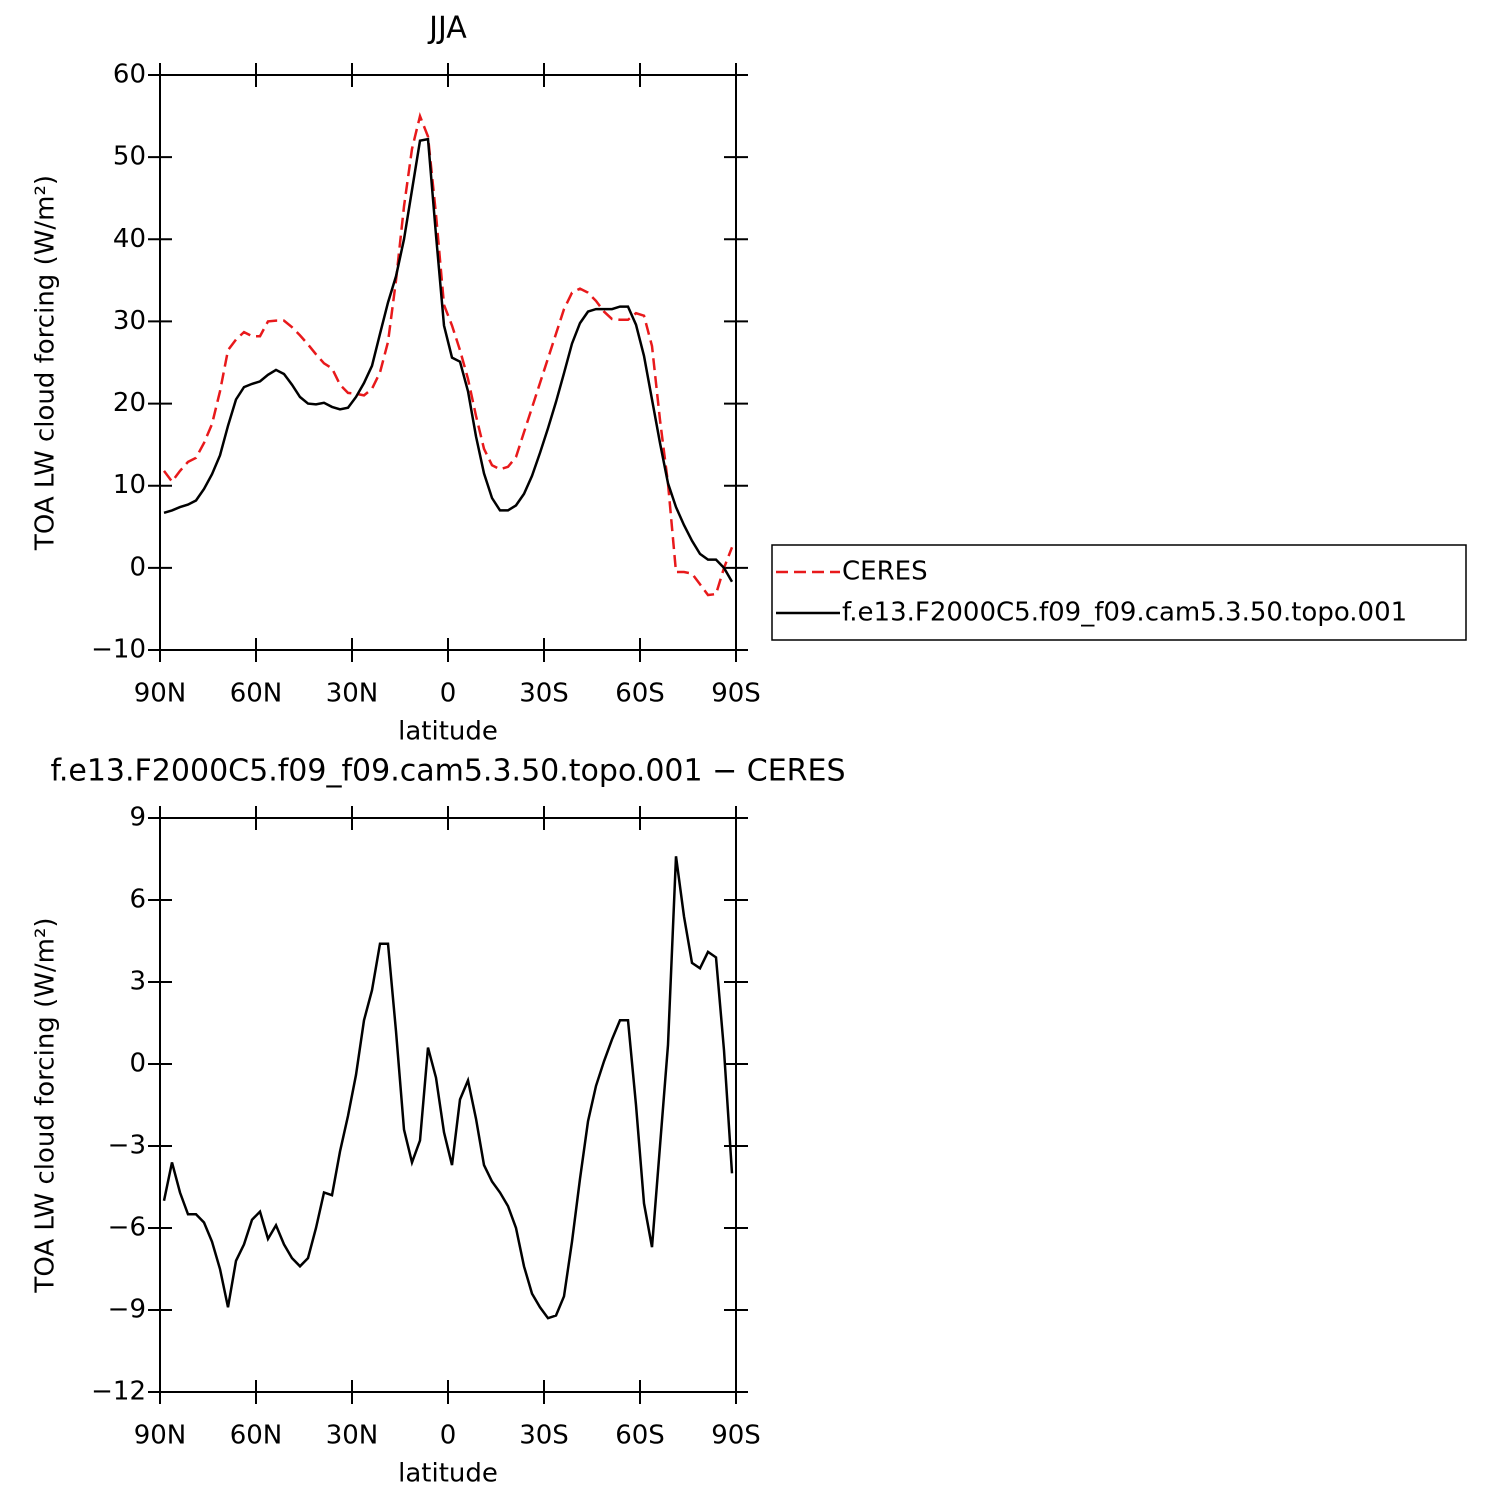 This screenshot has width=1497, height=1497. What do you see at coordinates (127, 1310) in the screenshot?
I see `y-tick-label: −9` at bounding box center [127, 1310].